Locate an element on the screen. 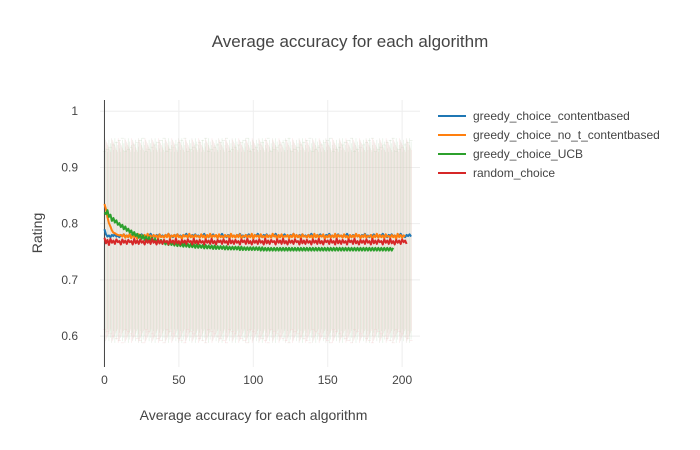  legend-label: random_choice is located at coordinates (514, 172).